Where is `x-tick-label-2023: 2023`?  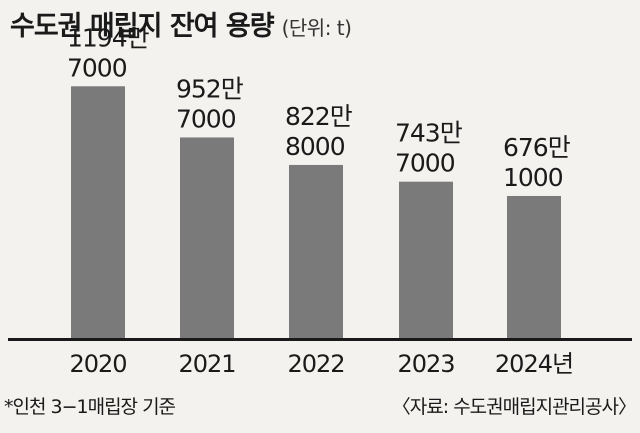 x-tick-label-2023: 2023 is located at coordinates (425, 364).